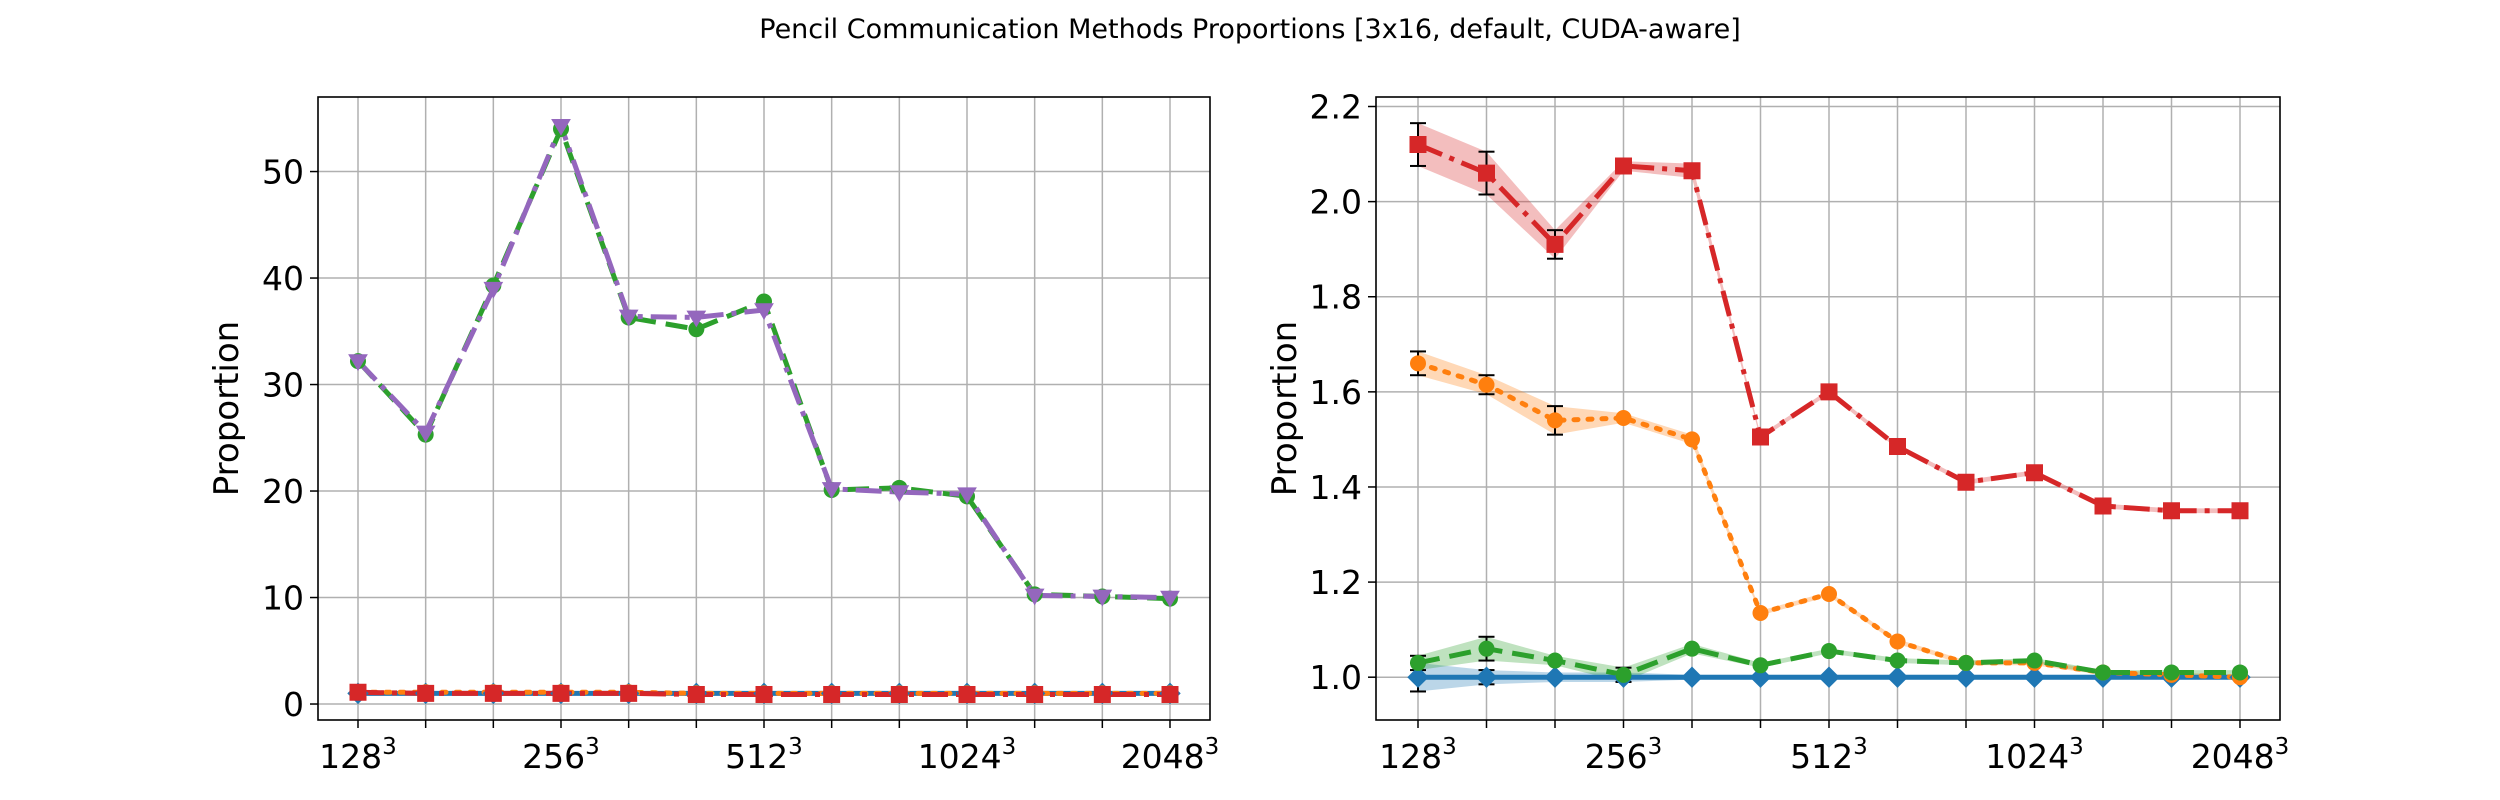 The image size is (2500, 800). I want to click on y-tick-label: 2.2, so click(1336, 107).